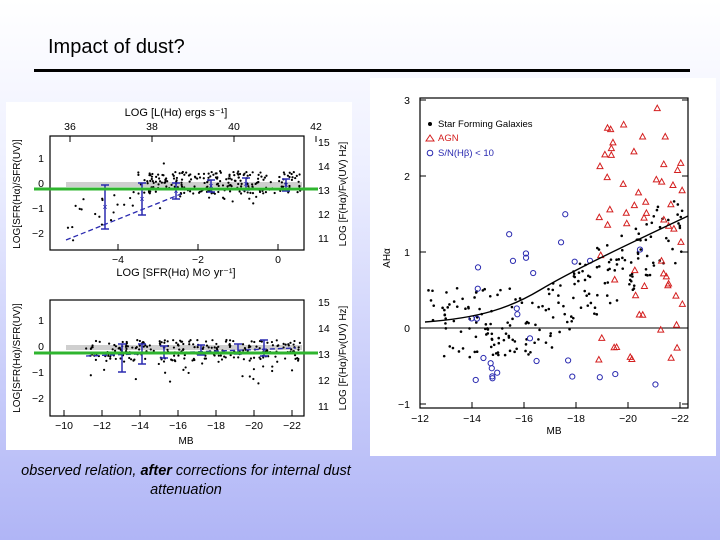 Image resolution: width=720 pixels, height=540 pixels. I want to click on legend-sf-label: Star Forming Galaxies, so click(485, 124).